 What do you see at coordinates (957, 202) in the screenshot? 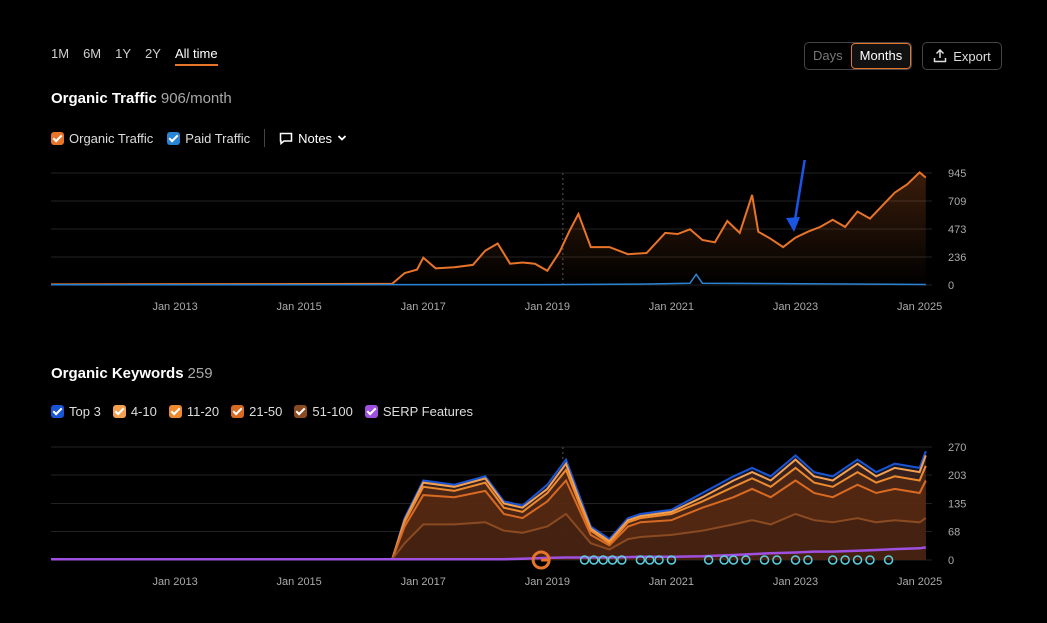
I see `y-tick-label: 709` at bounding box center [957, 202].